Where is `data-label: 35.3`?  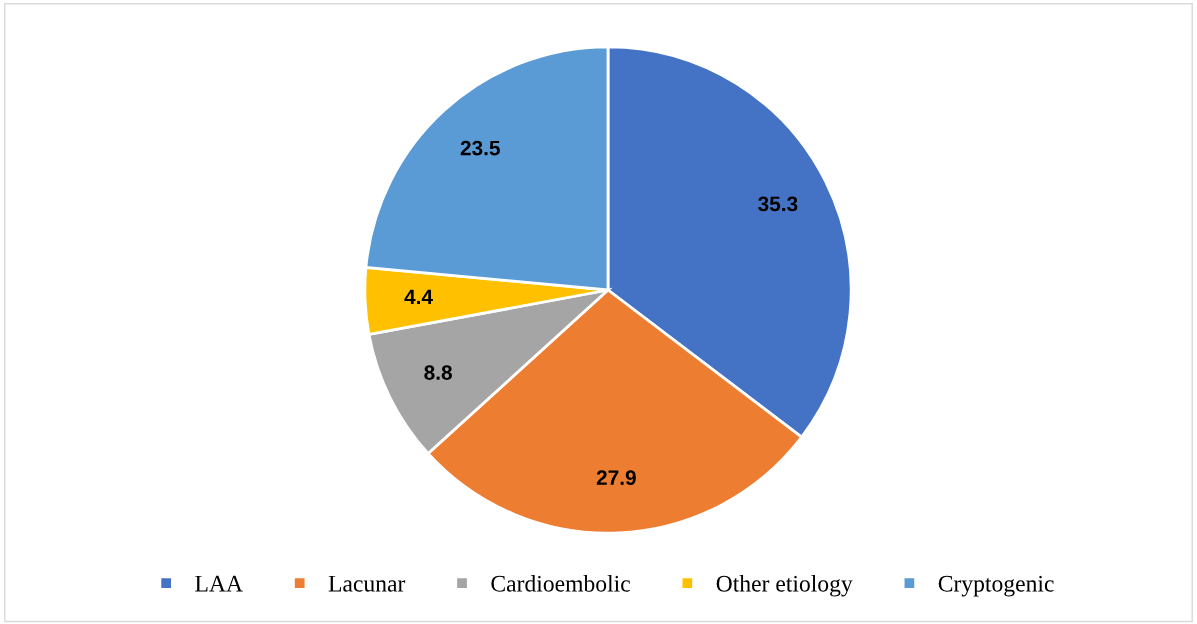 data-label: 35.3 is located at coordinates (778, 204).